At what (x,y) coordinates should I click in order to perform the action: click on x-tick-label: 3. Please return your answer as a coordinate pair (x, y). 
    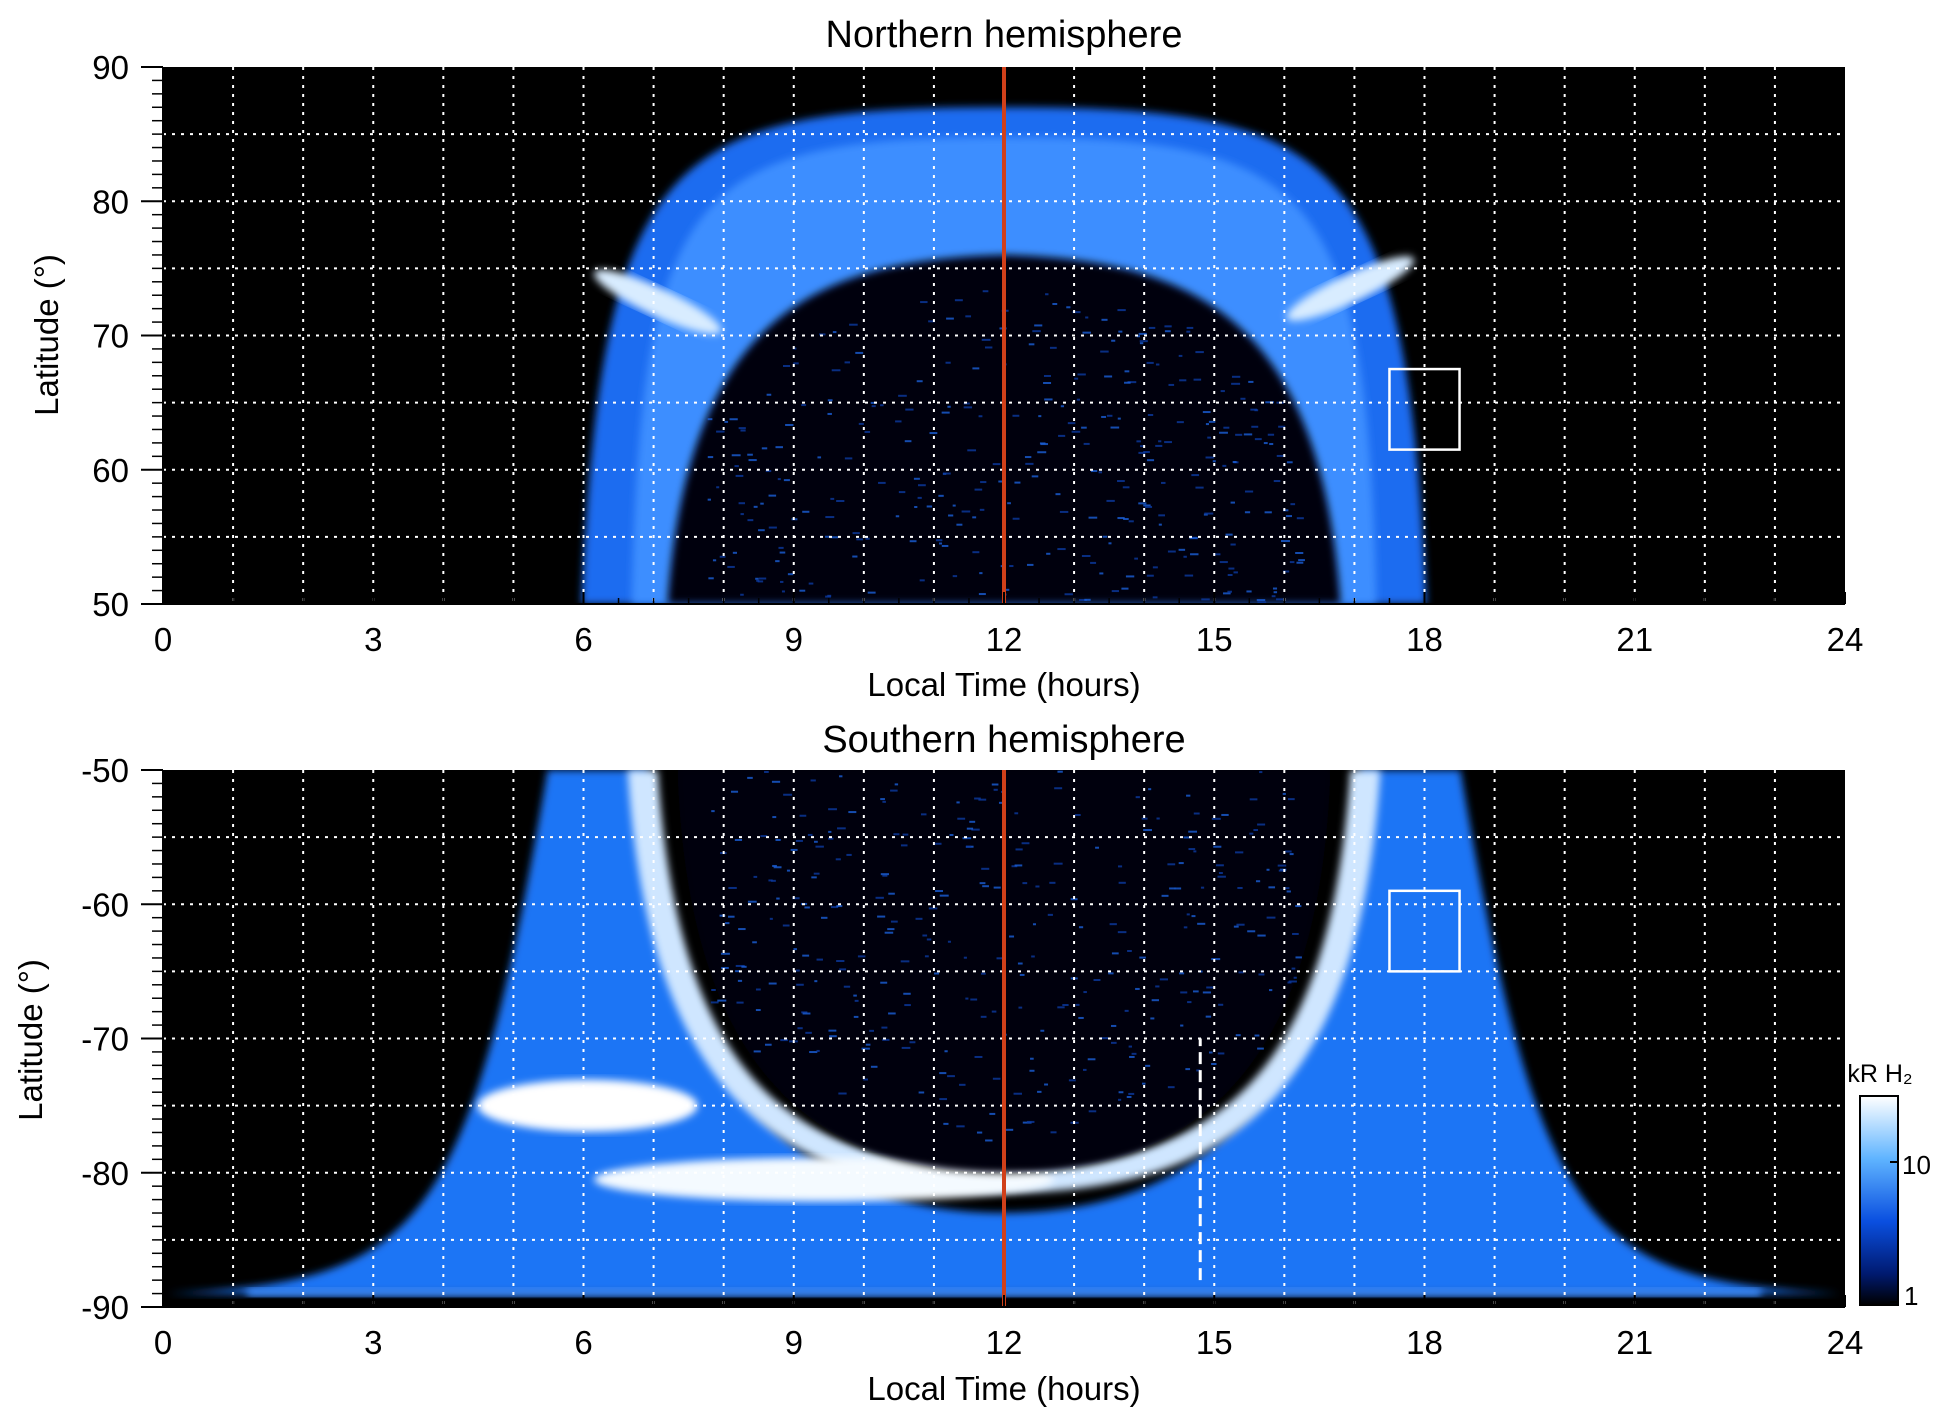
    Looking at the image, I should click on (373, 1342).